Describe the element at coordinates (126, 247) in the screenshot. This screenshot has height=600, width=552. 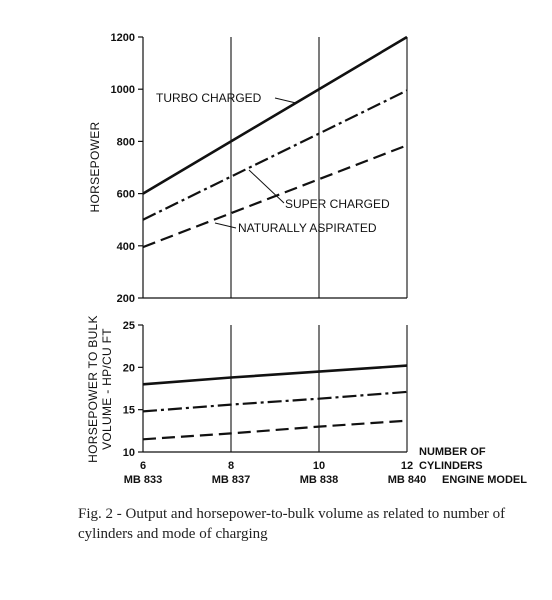
I see `top-ytick-label-400: 400` at that location.